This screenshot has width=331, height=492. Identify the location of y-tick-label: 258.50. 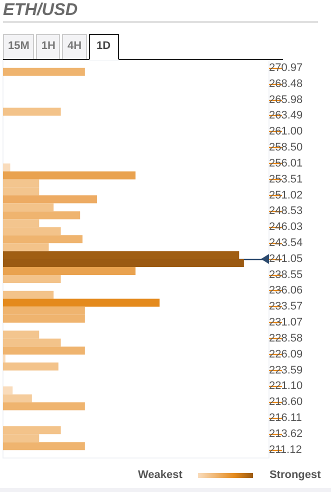
(286, 148).